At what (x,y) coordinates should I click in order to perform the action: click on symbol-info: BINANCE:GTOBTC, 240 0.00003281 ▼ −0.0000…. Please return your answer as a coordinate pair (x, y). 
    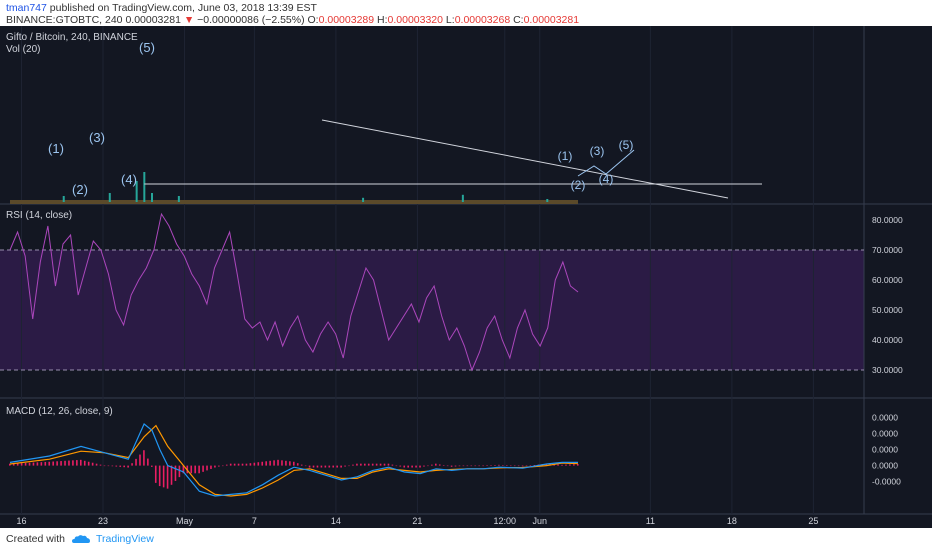
    Looking at the image, I should click on (292, 20).